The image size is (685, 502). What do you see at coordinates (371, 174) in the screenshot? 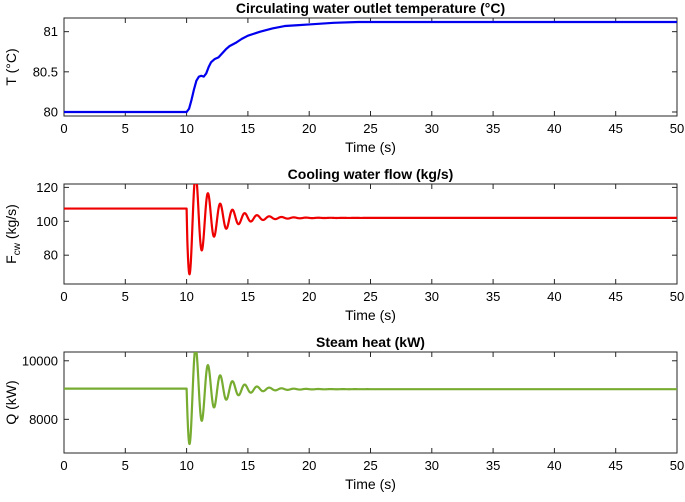
I see `chart-title: Cooling water flow (kg/s)` at bounding box center [371, 174].